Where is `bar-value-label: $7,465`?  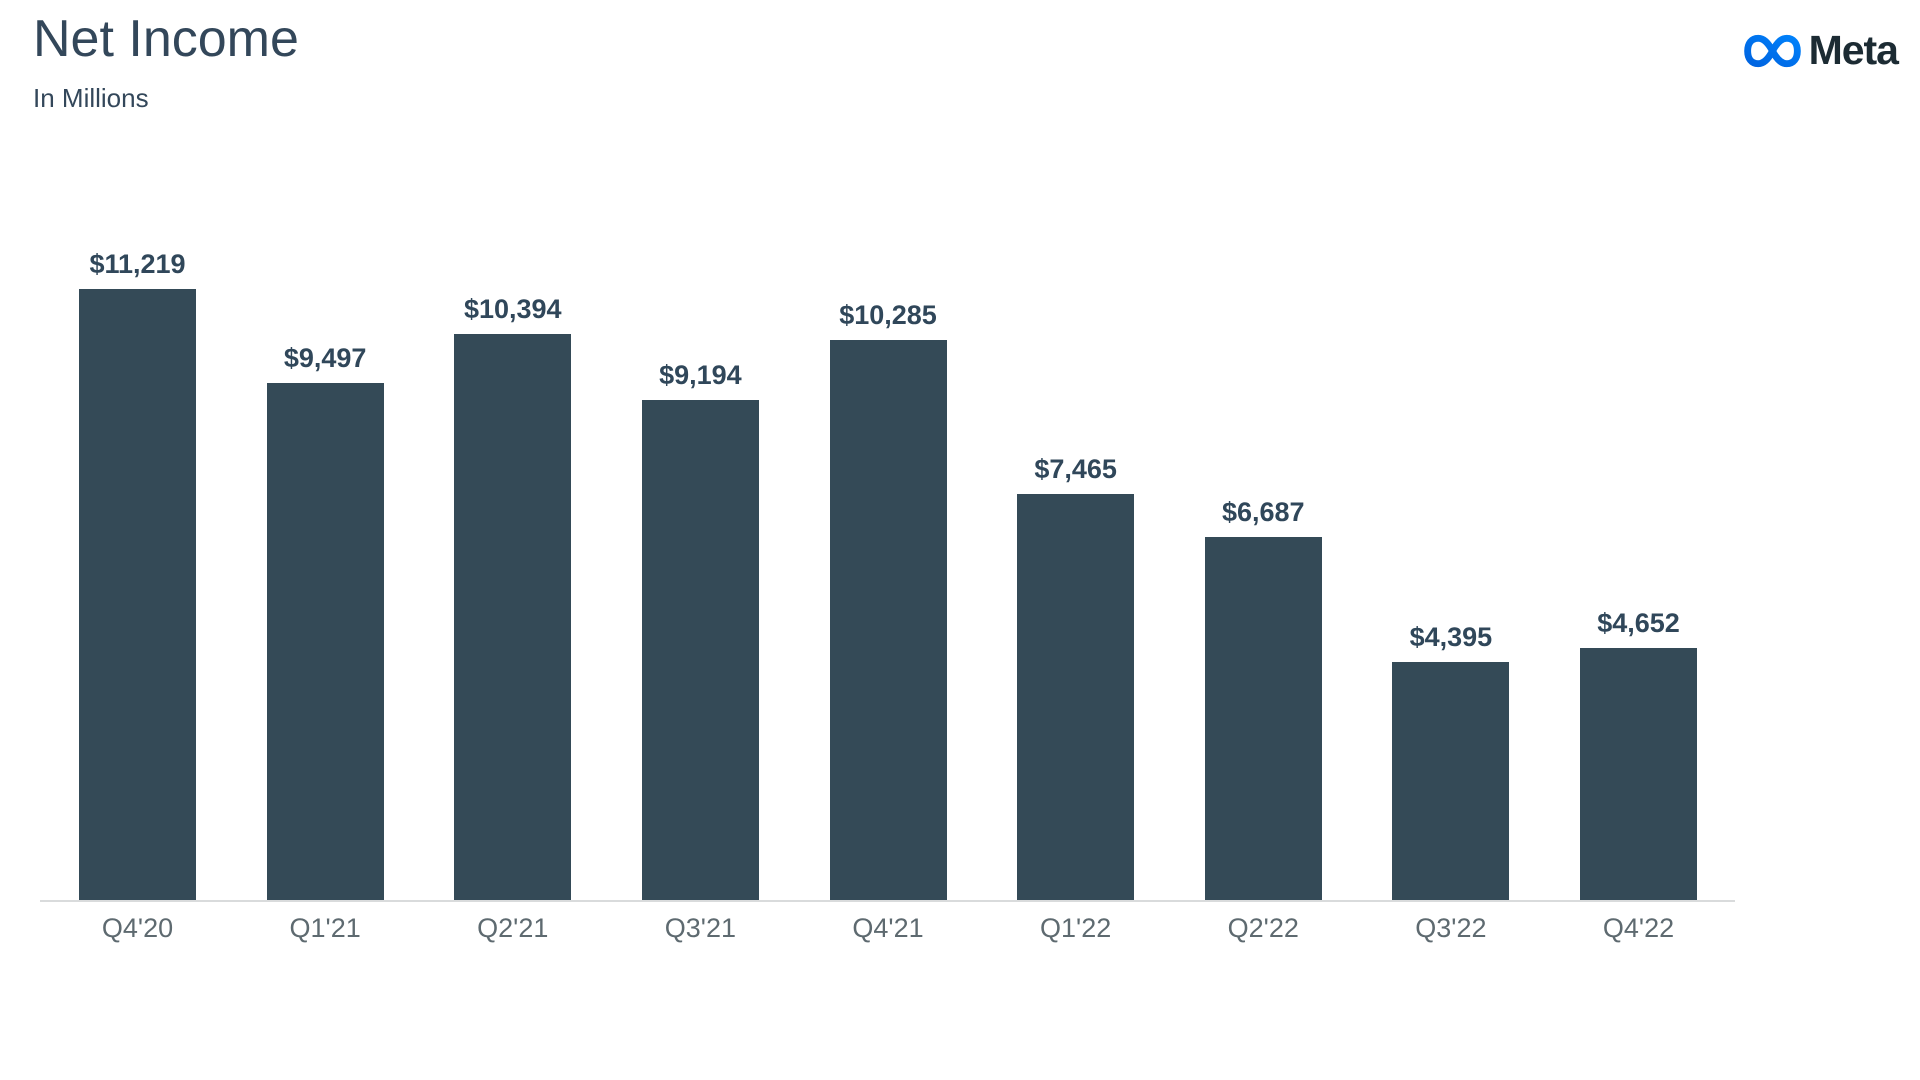
bar-value-label: $7,465 is located at coordinates (1075, 469).